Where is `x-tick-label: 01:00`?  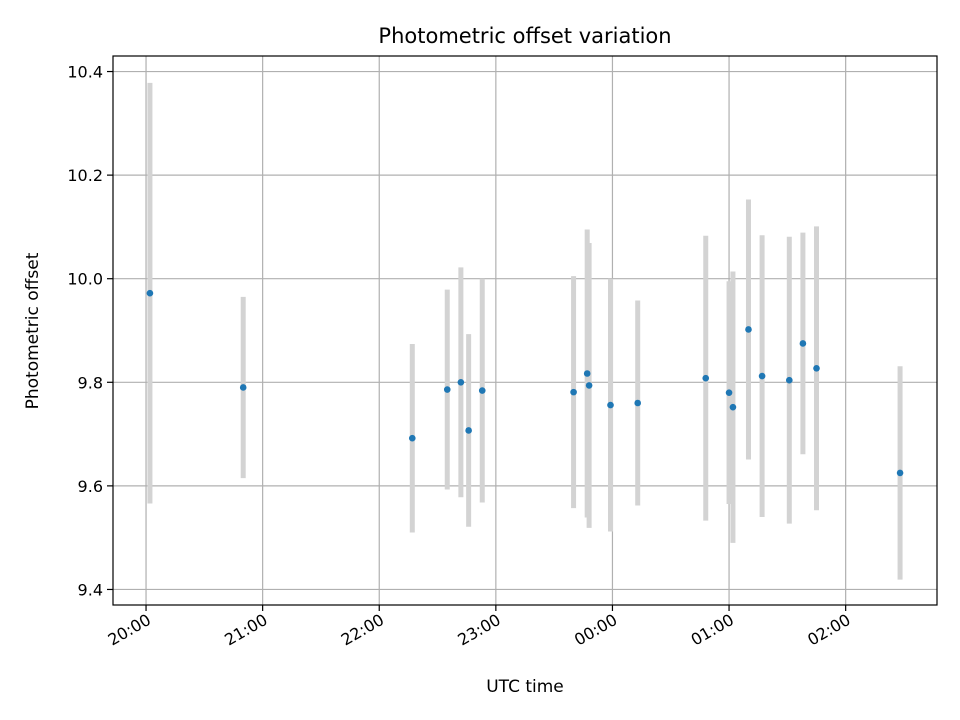
x-tick-label: 01:00 is located at coordinates (712, 630).